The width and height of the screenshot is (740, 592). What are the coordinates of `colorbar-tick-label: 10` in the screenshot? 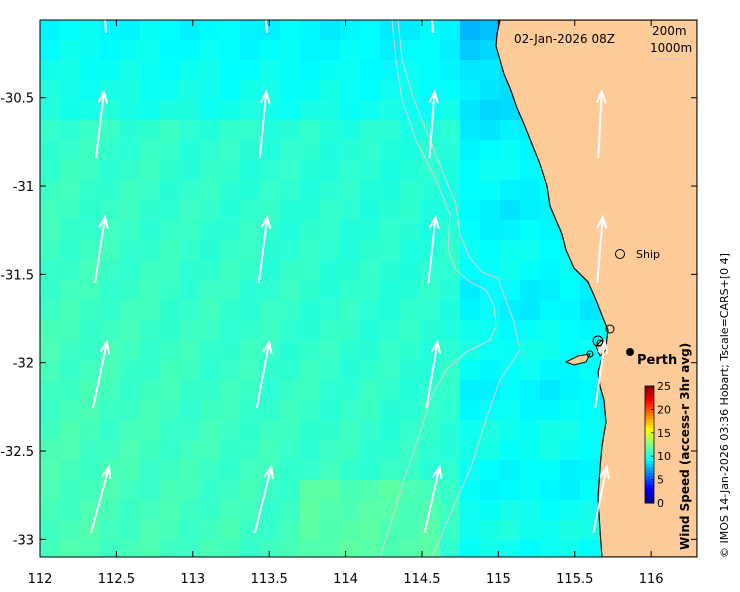 It's located at (664, 456).